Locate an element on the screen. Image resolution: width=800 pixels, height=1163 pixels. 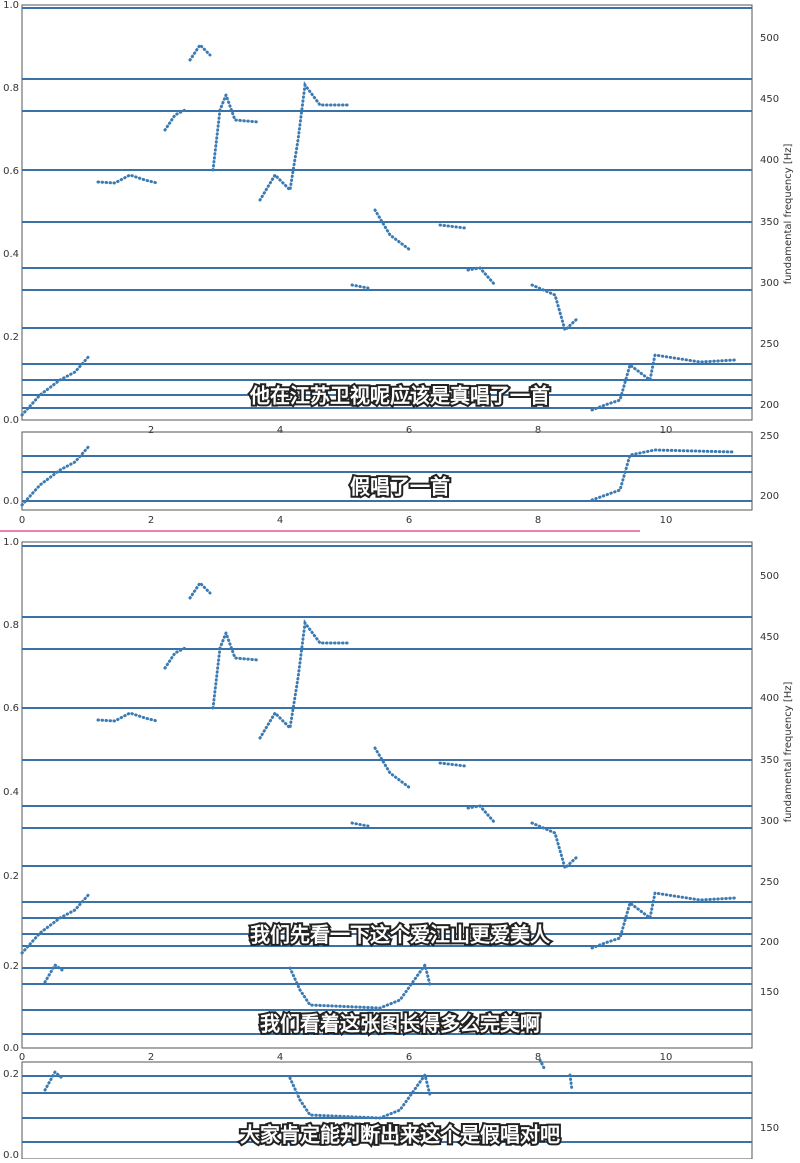
subtitle: 我们看着这张图长得多么完美啊 is located at coordinates (400, 1024).